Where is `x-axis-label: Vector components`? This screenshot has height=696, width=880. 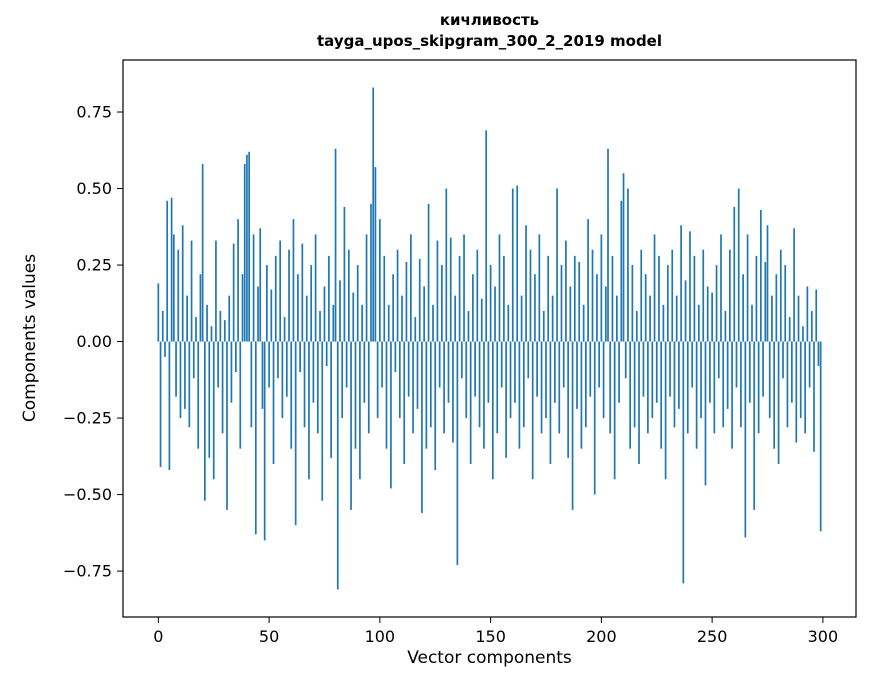 x-axis-label: Vector components is located at coordinates (489, 658).